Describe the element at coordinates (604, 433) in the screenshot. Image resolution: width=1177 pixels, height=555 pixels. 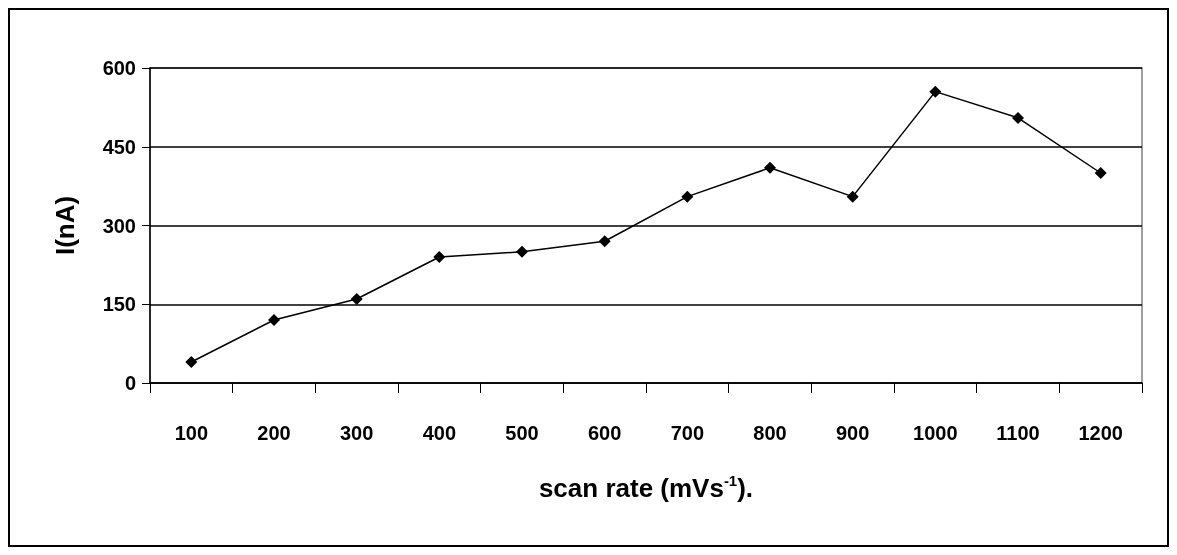
I see `x-tick-label: 600` at that location.